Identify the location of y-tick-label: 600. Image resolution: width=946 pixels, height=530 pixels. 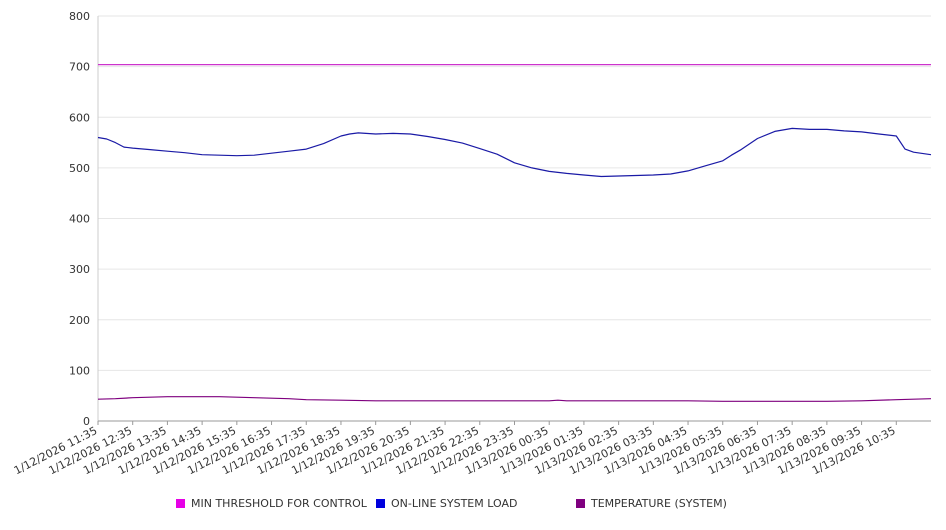
(79, 117).